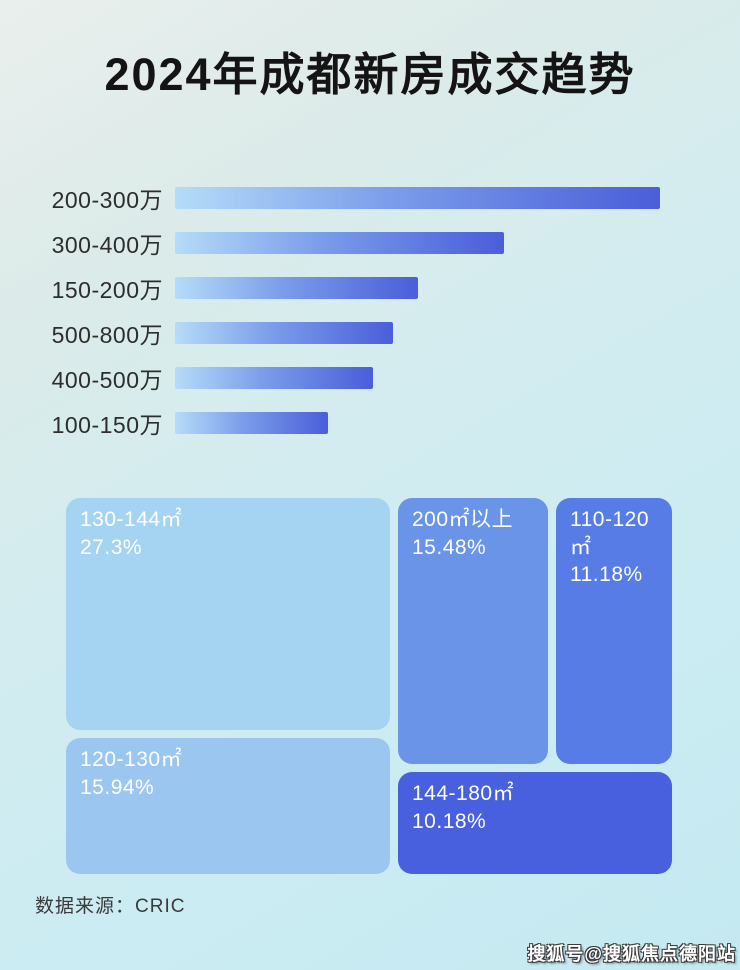 Image resolution: width=740 pixels, height=970 pixels. I want to click on page-title: 2024年成都新房成交趋势, so click(370, 74).